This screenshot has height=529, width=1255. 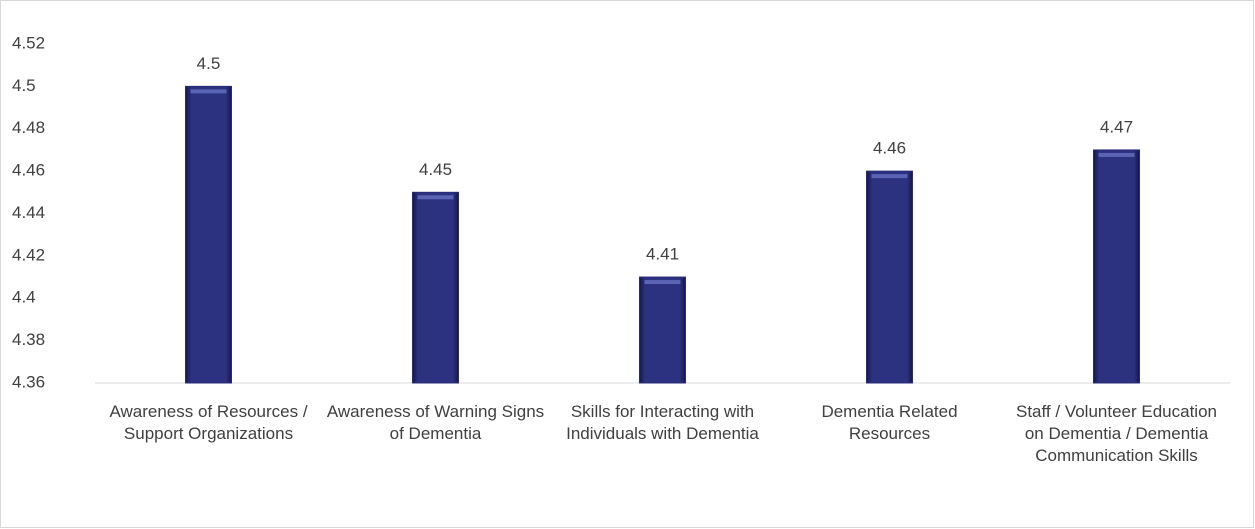 What do you see at coordinates (662, 254) in the screenshot?
I see `value-label: 4.41` at bounding box center [662, 254].